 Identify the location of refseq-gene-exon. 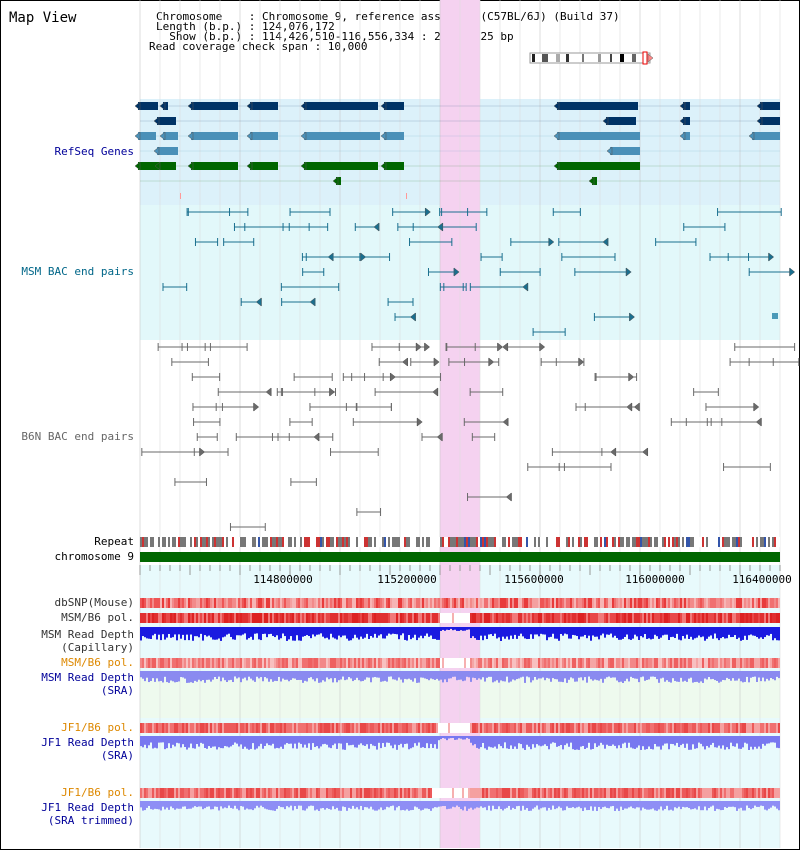
(686, 121).